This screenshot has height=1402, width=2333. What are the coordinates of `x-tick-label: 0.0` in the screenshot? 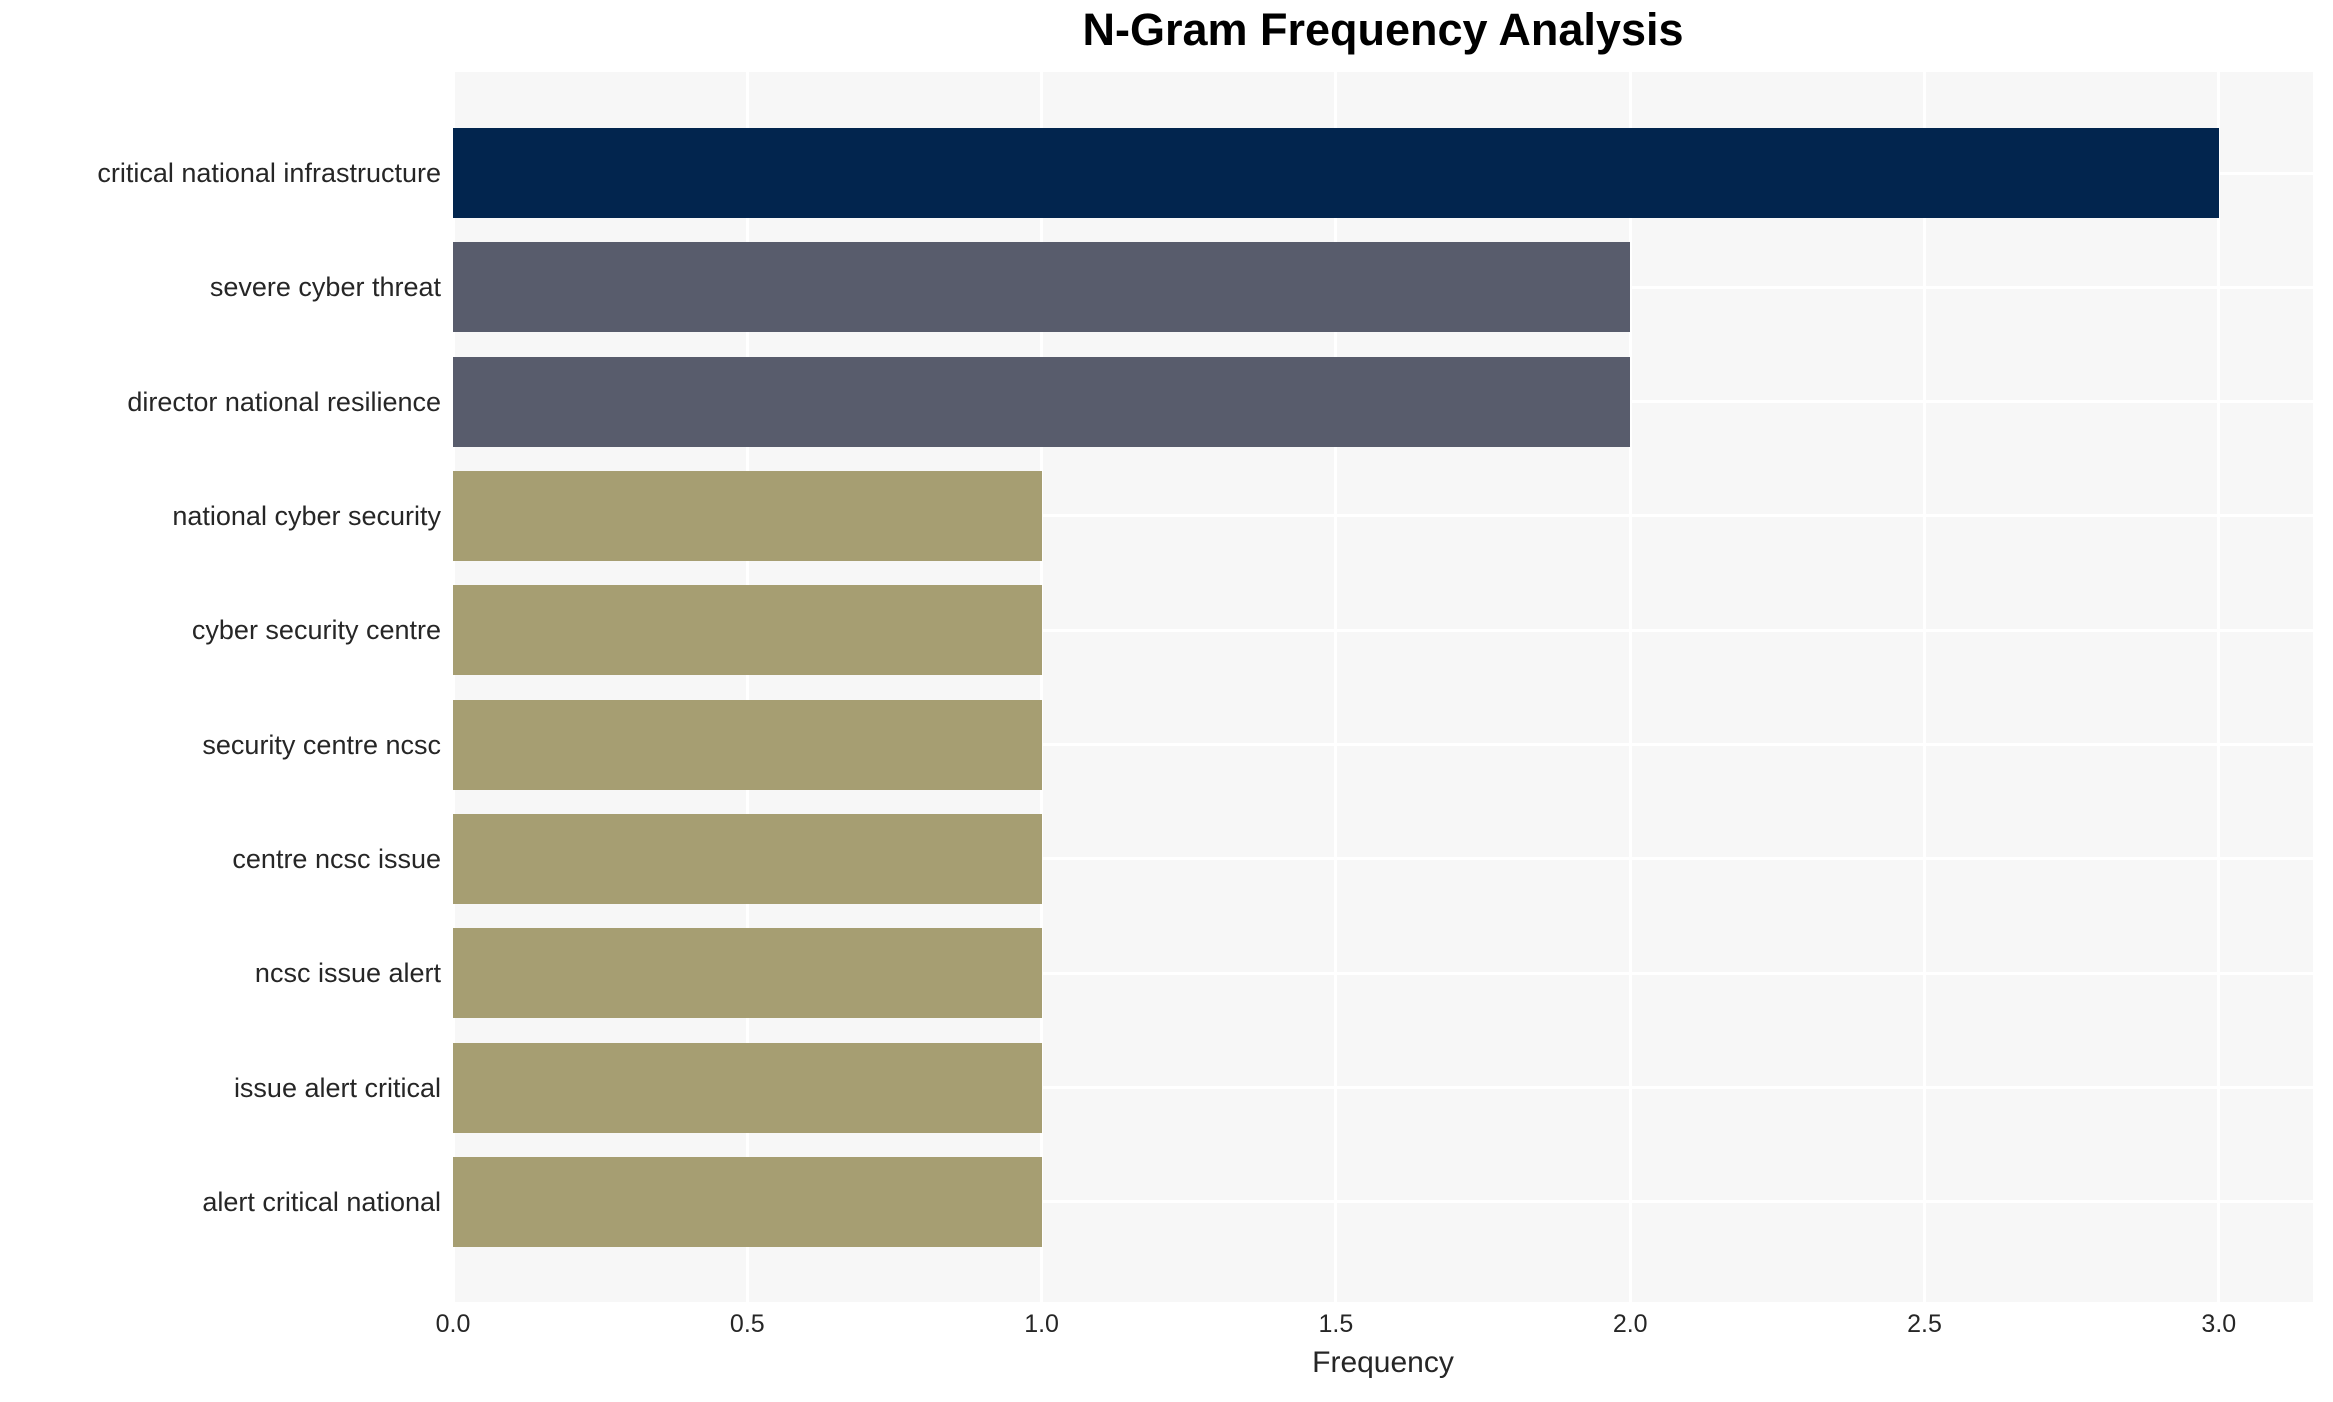 It's located at (453, 1324).